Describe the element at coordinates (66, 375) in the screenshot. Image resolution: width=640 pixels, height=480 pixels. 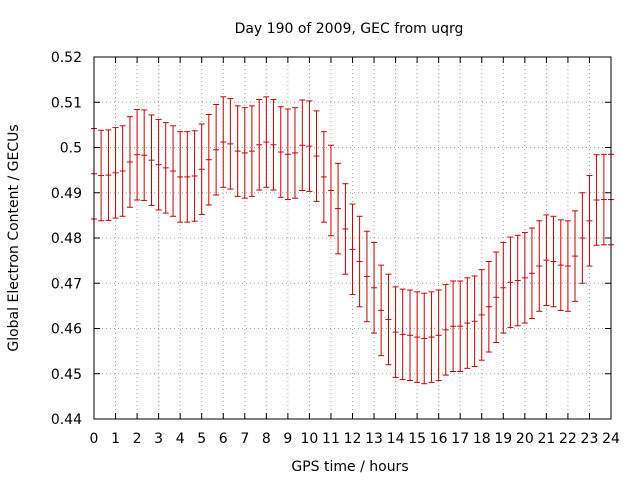
I see `y-tick-label: 0.45` at that location.